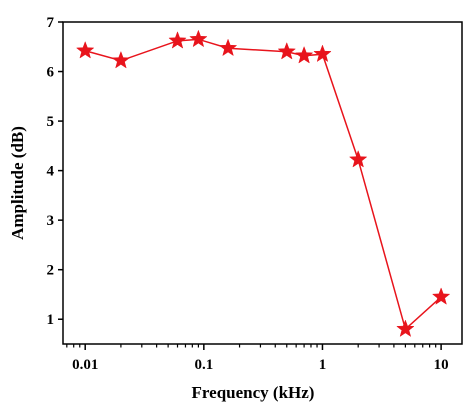  I want to click on y-axis: 1 2 3 4 5 6 7, so click(55, 171).